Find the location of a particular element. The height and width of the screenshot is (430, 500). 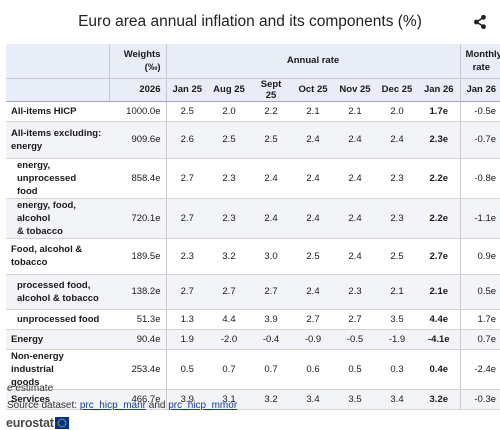

monthly-rate-cell: -2.4e is located at coordinates (480, 369).